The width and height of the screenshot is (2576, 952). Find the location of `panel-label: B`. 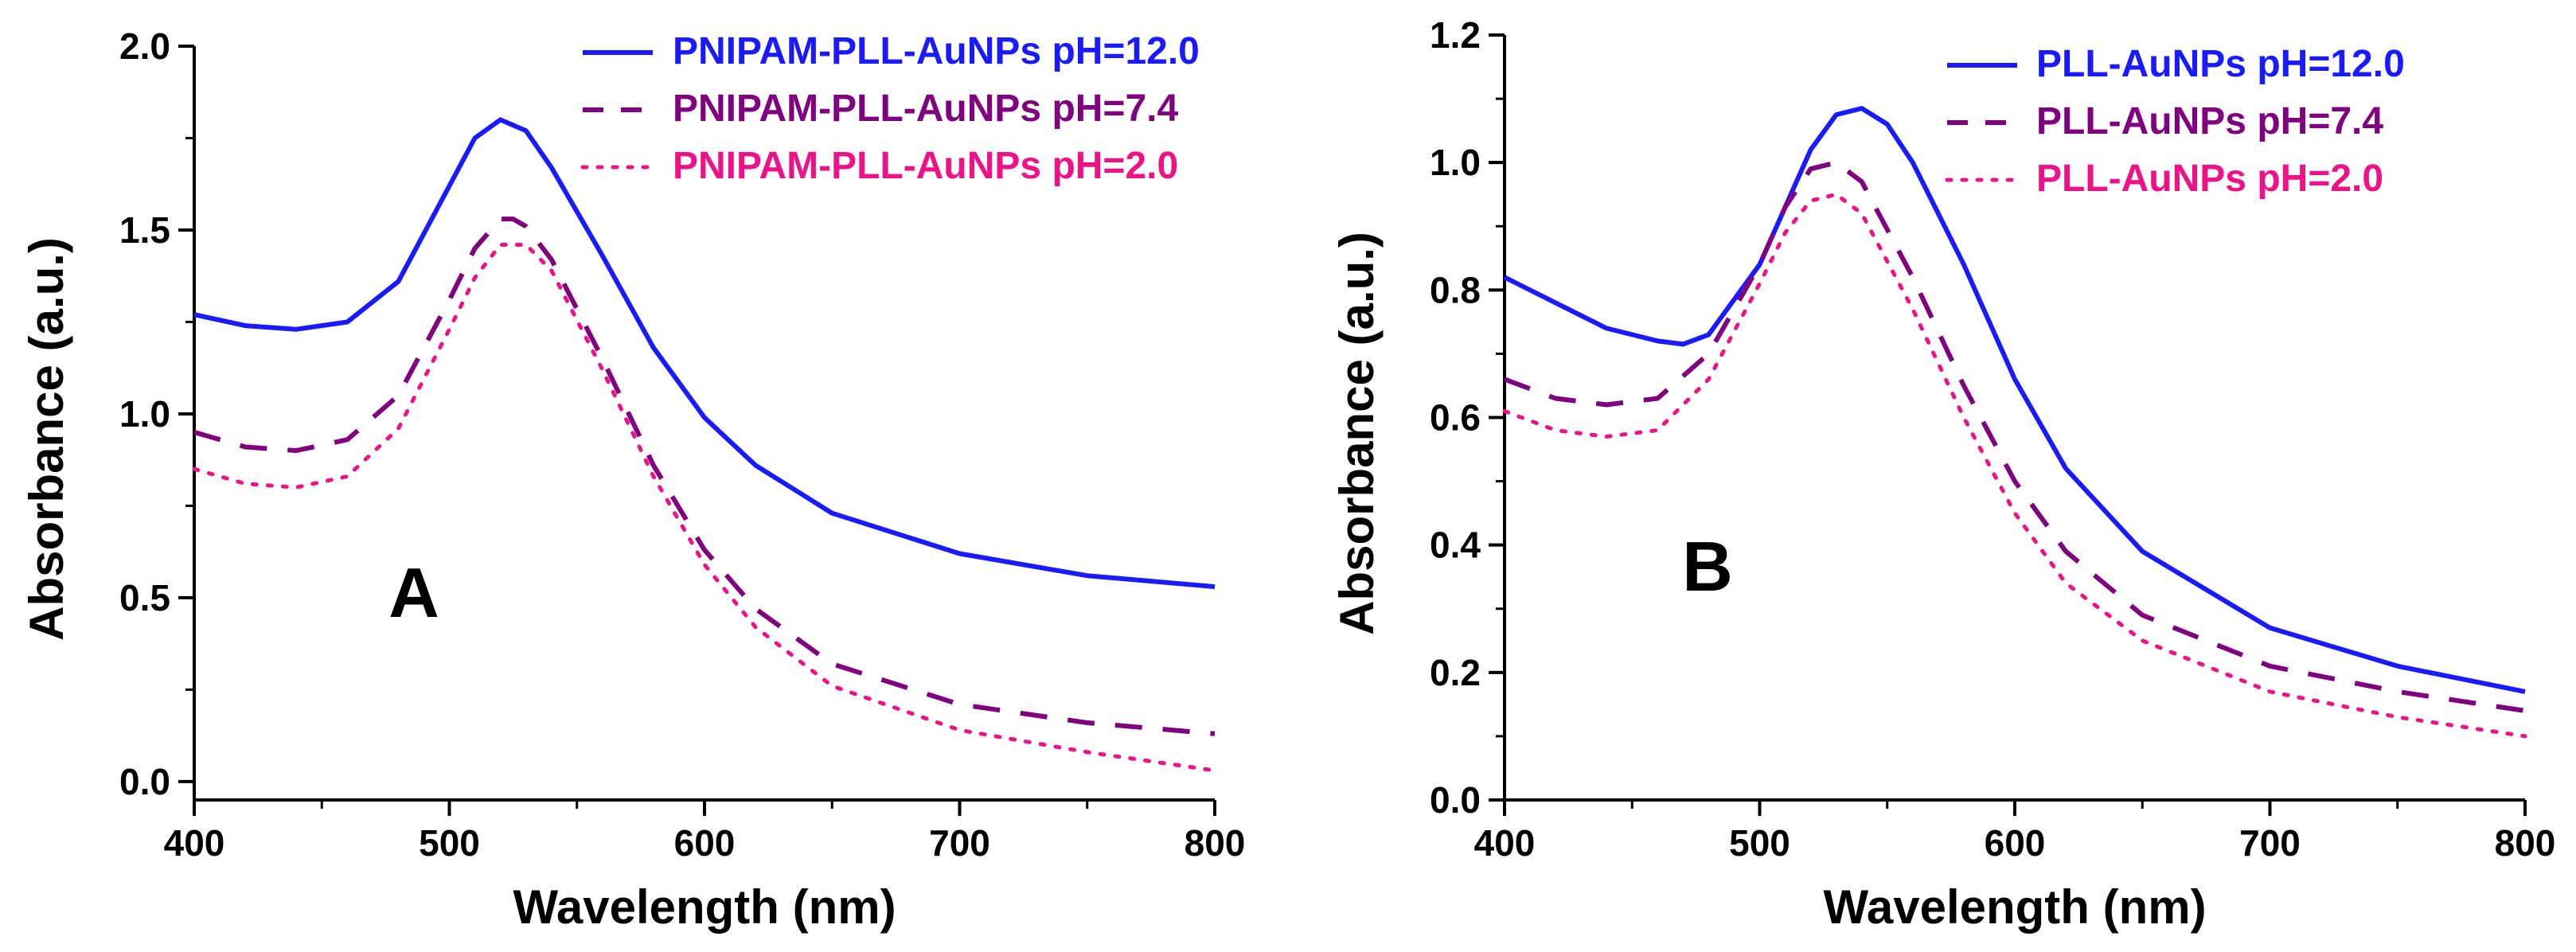

panel-label: B is located at coordinates (1707, 566).